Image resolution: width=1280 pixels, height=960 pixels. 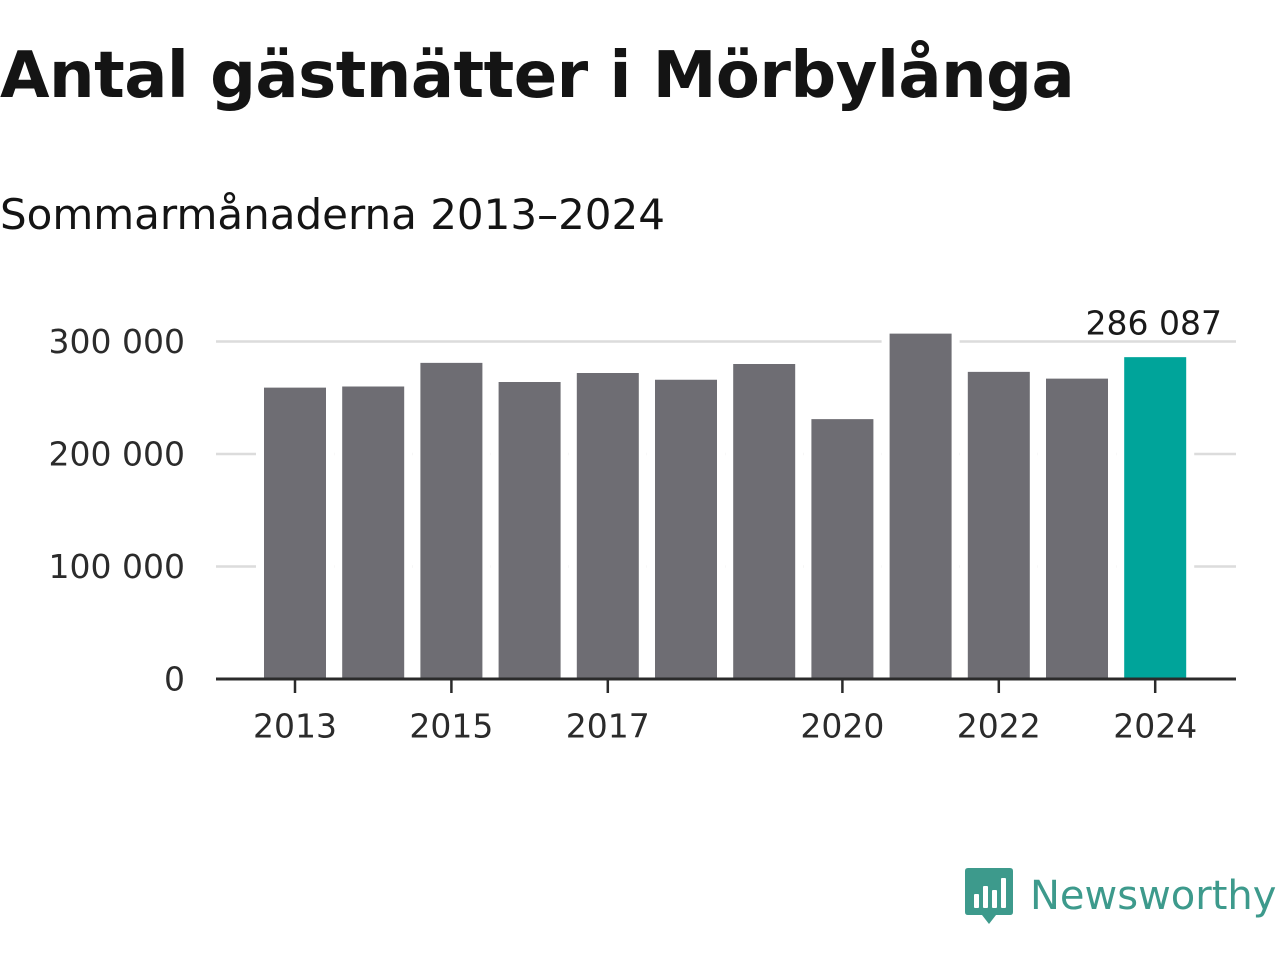 I want to click on bar-2015, so click(x=451, y=520).